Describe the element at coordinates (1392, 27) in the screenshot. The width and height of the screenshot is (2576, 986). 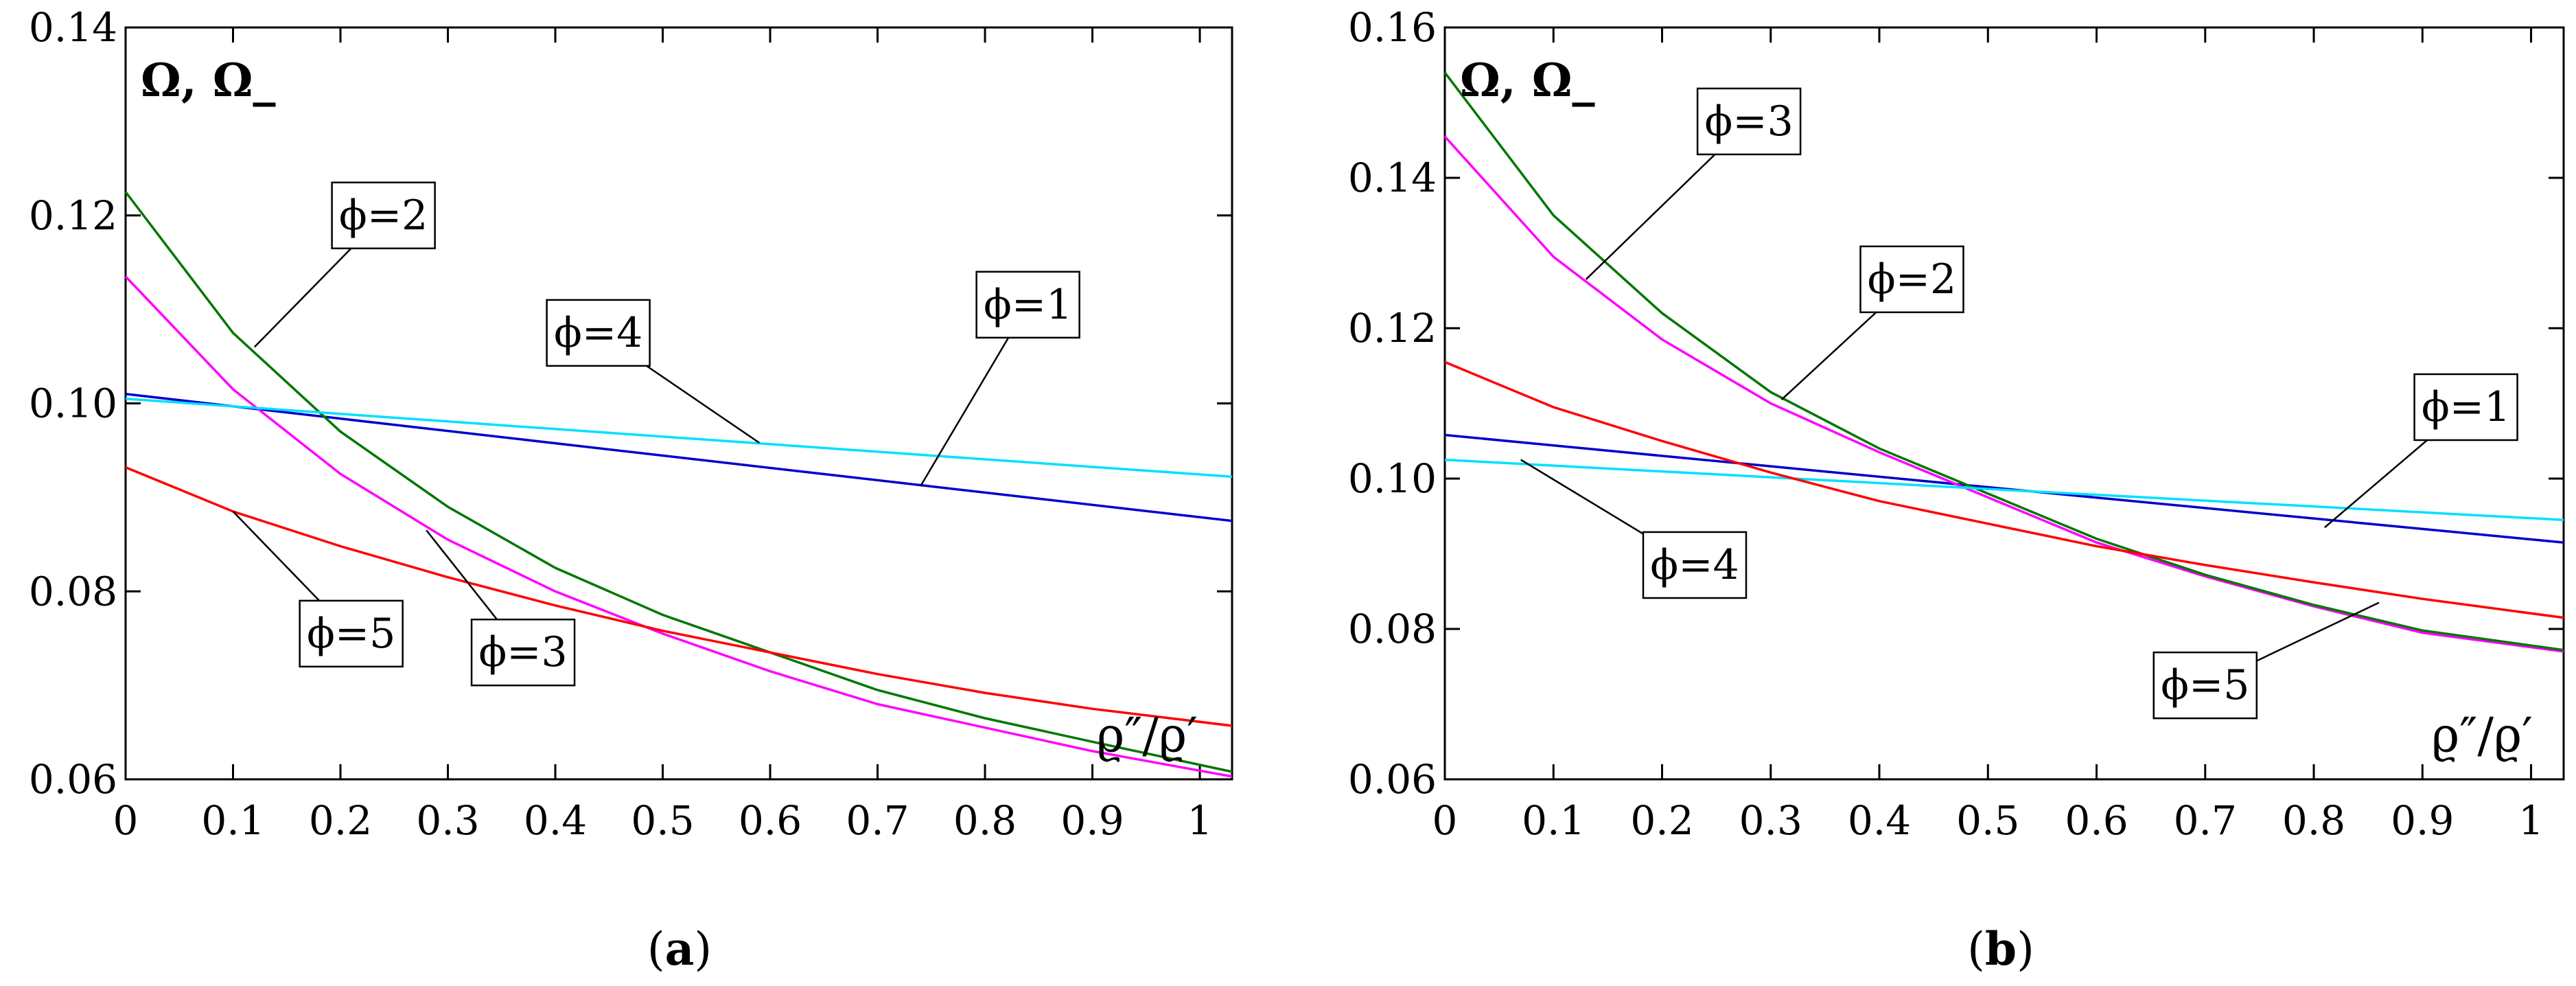
I see `y-tick-label: 0.16` at that location.